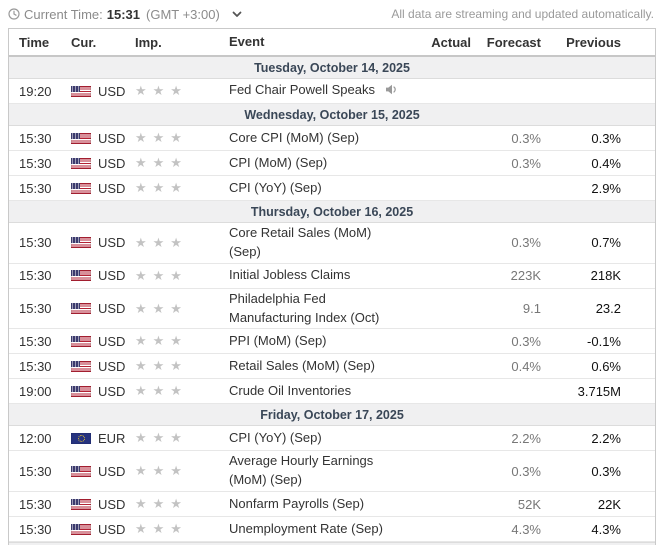  Describe the element at coordinates (290, 275) in the screenshot. I see `event-name-link: Initial Jobless Claims` at that location.